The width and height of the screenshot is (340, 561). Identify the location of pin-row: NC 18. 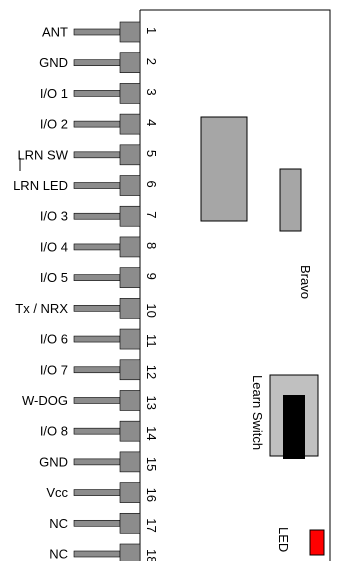
(104, 552).